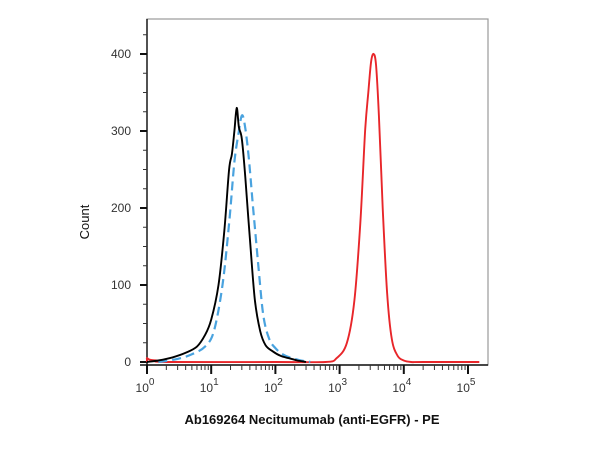 The height and width of the screenshot is (450, 600). What do you see at coordinates (466, 386) in the screenshot?
I see `x-tick-label: 10⁵` at bounding box center [466, 386].